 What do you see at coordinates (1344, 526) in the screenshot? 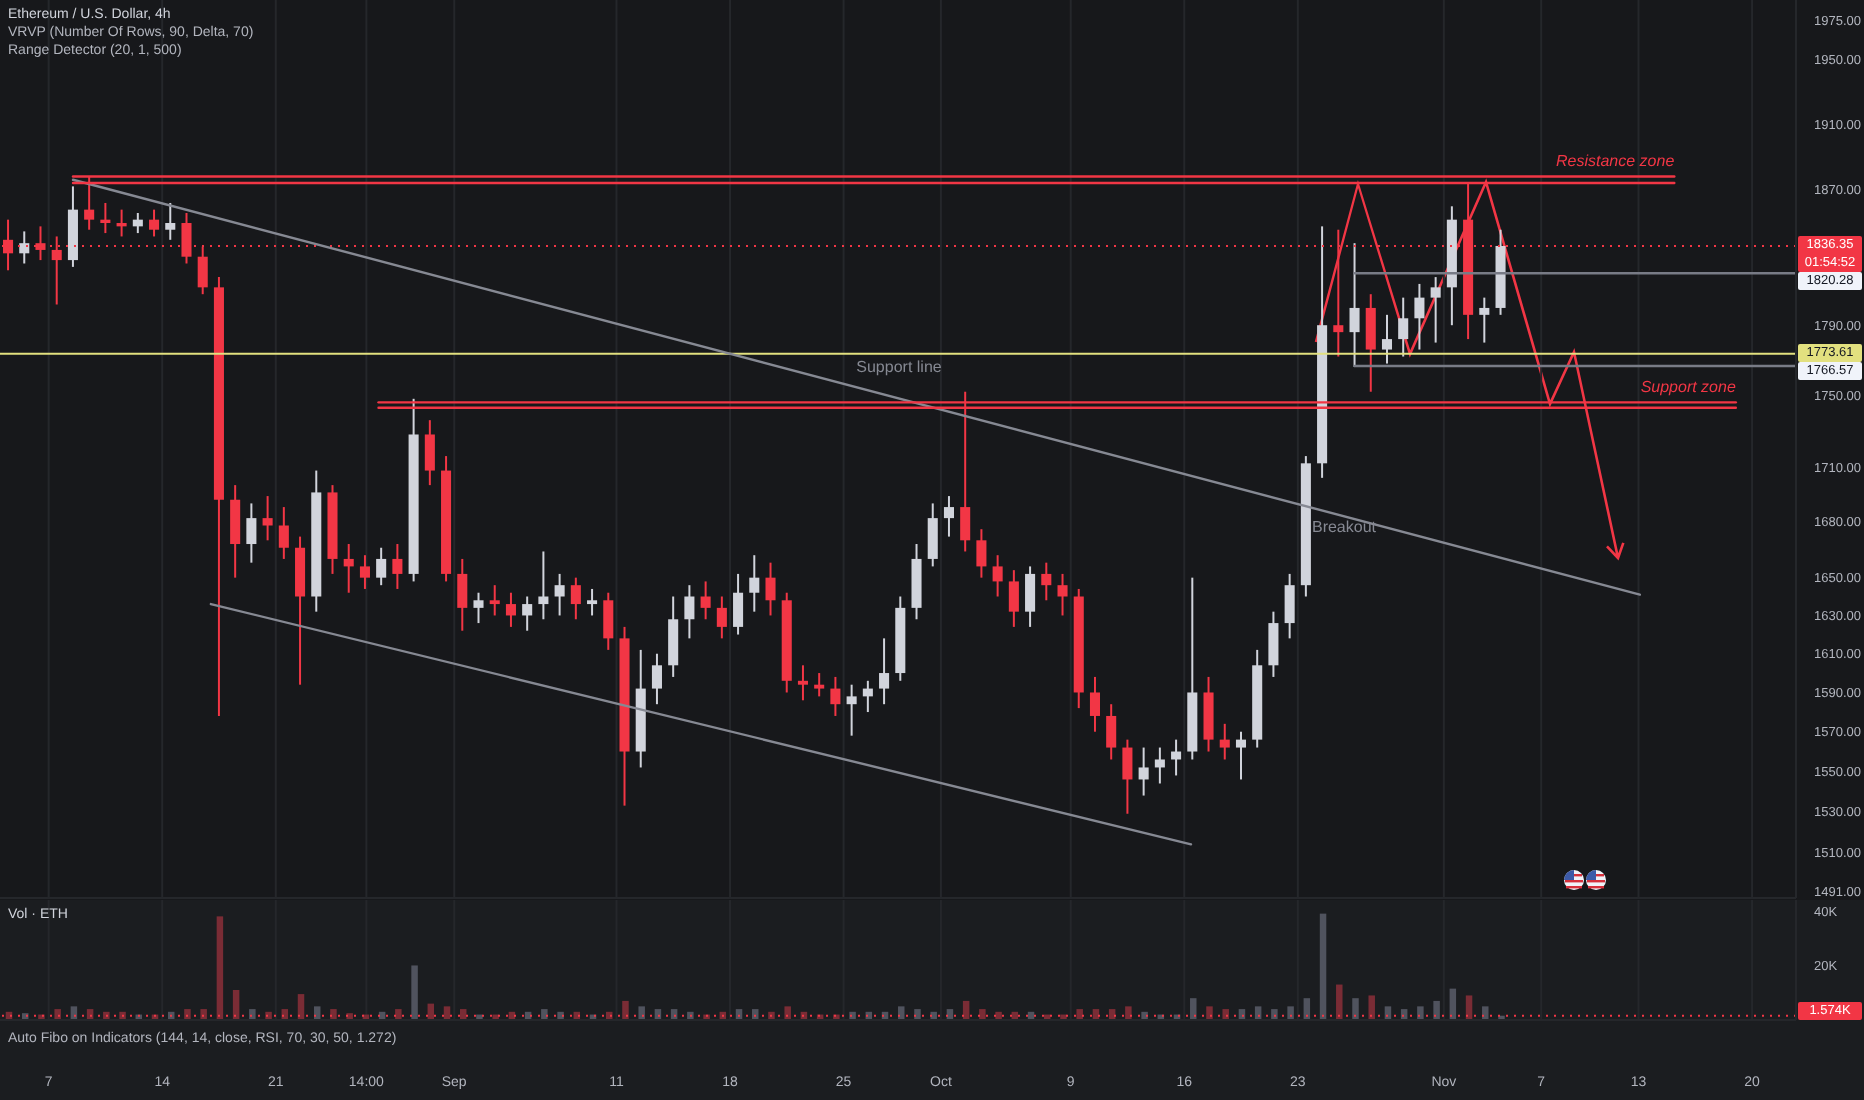
I see `annotation: Breakout` at bounding box center [1344, 526].